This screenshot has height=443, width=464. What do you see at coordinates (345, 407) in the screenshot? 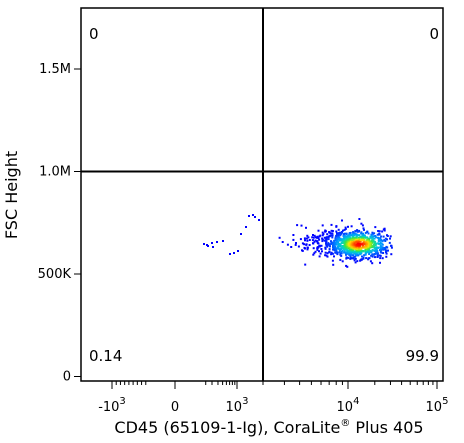
I see `x-tick-label-base: 10` at bounding box center [345, 407].